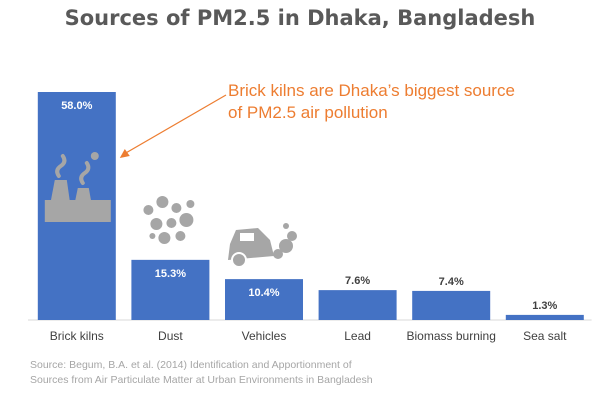 The image size is (600, 413). What do you see at coordinates (357, 336) in the screenshot?
I see `category-label-3: Lead` at bounding box center [357, 336].